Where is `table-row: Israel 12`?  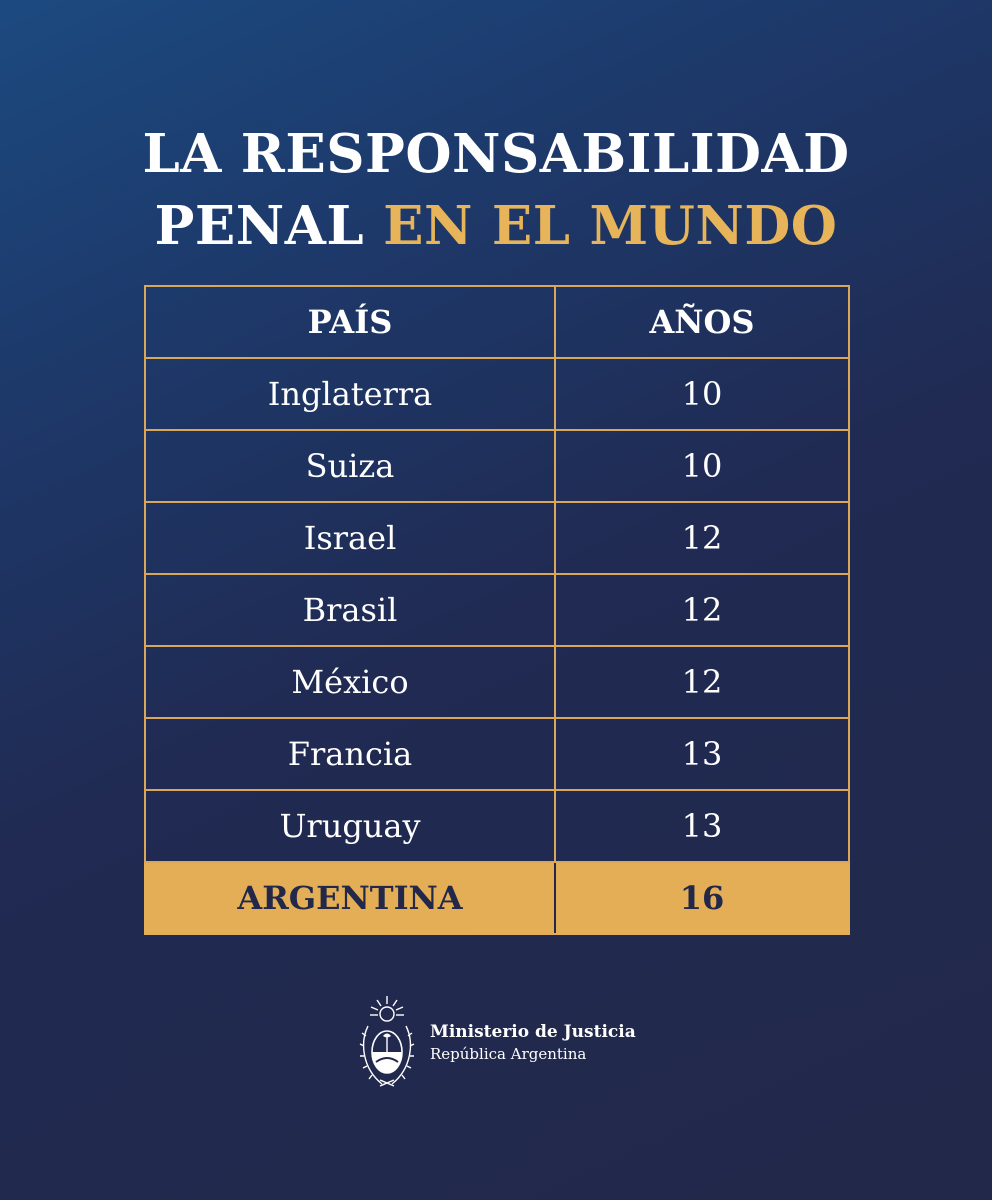
table-row: Israel 12 is located at coordinates (497, 538).